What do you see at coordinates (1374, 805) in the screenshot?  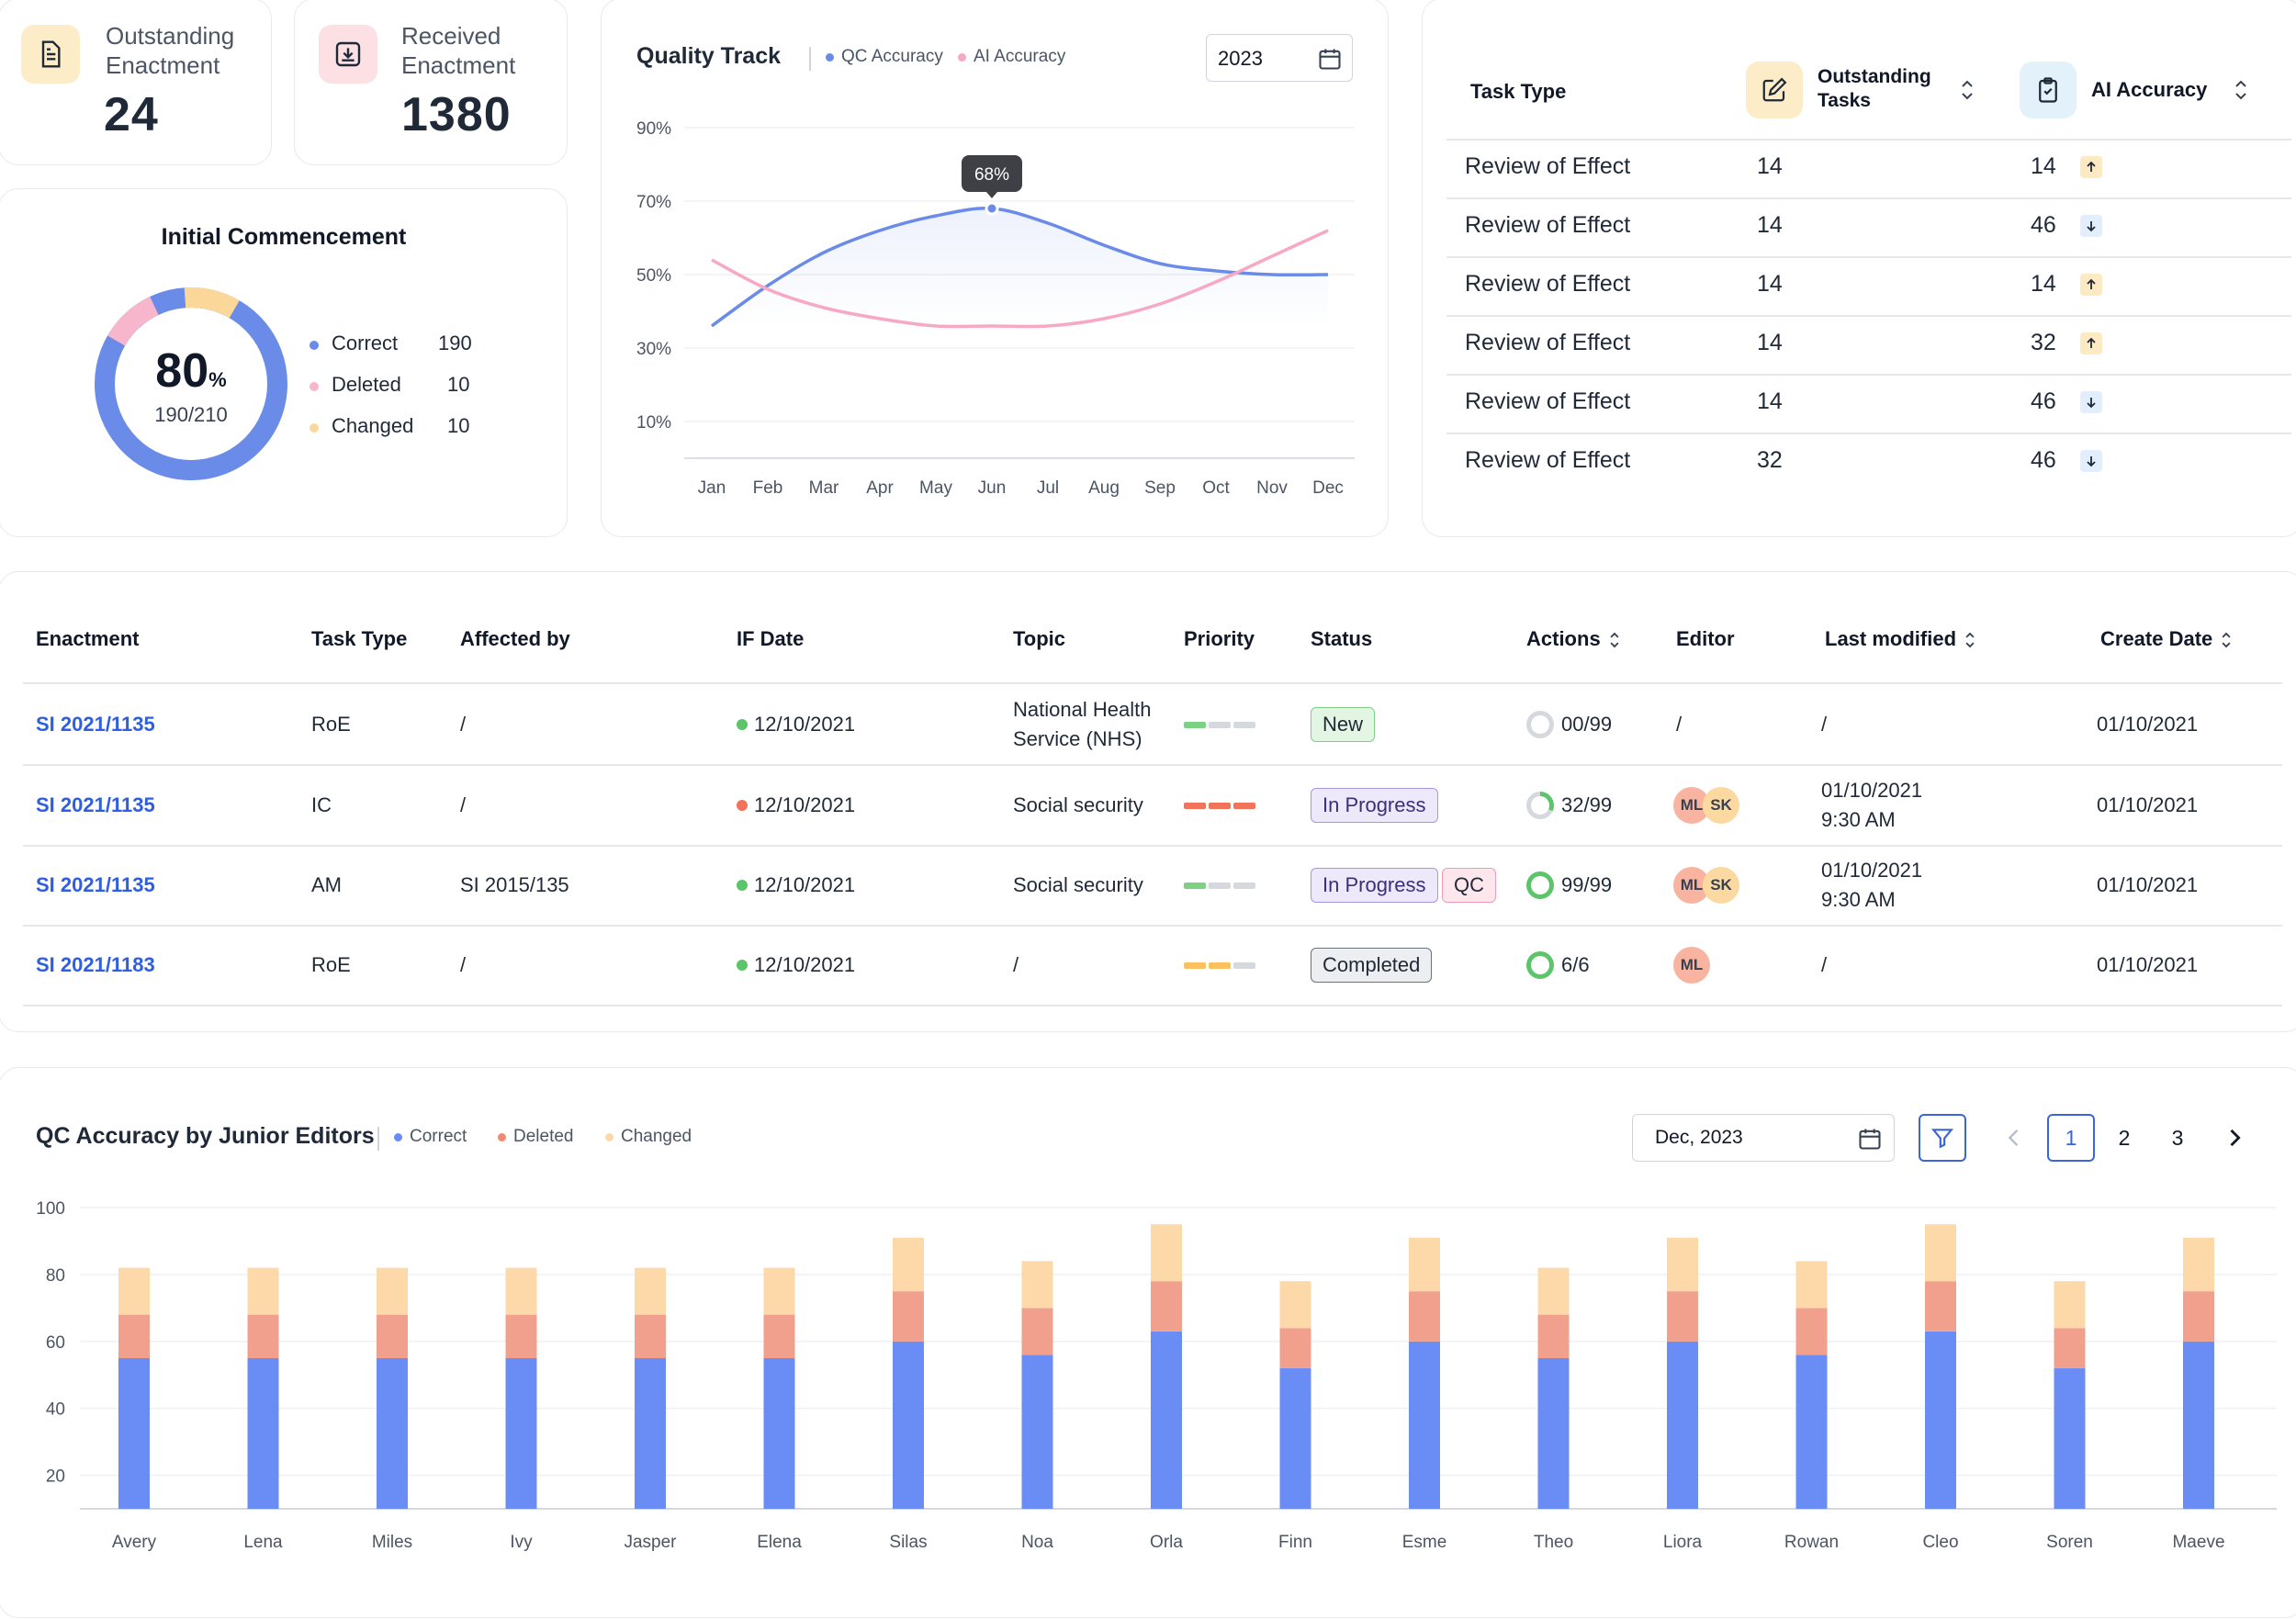 I see `status-badge: In Progress` at bounding box center [1374, 805].